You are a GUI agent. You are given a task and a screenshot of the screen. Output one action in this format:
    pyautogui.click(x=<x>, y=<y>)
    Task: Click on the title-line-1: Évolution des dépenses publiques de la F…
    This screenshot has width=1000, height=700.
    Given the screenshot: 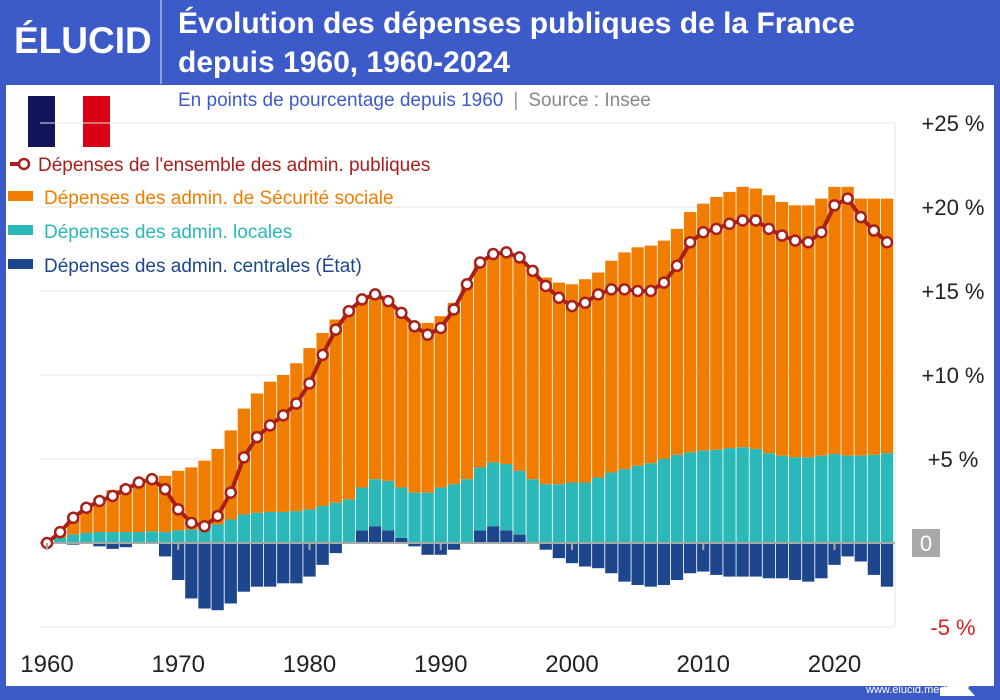 What is the action you would take?
    pyautogui.click(x=516, y=23)
    